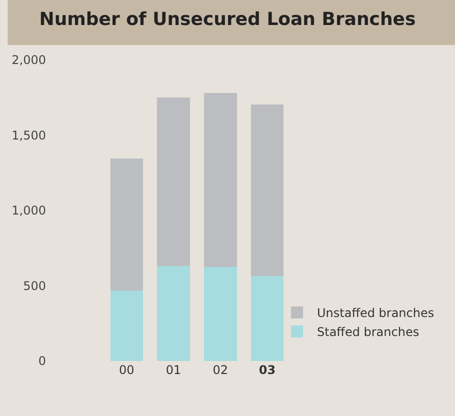 This screenshot has width=455, height=416. Describe the element at coordinates (29, 211) in the screenshot. I see `y-tick-label: 1,000` at that location.